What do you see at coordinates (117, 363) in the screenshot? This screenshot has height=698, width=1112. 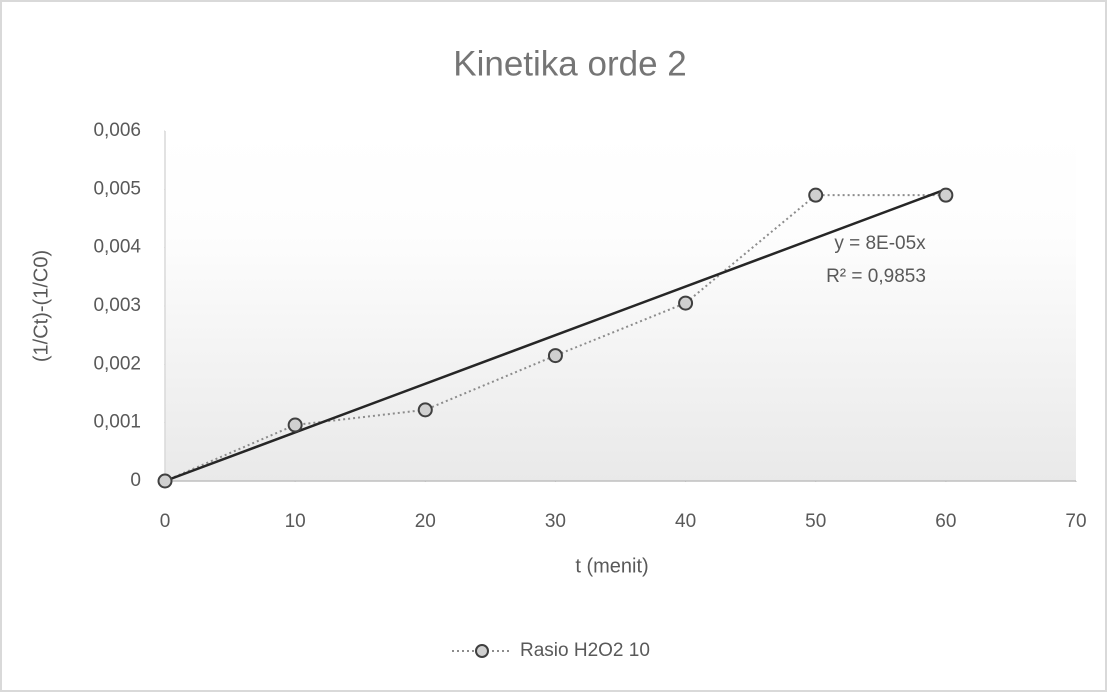 I see `y-tick-label: 0,002` at bounding box center [117, 363].